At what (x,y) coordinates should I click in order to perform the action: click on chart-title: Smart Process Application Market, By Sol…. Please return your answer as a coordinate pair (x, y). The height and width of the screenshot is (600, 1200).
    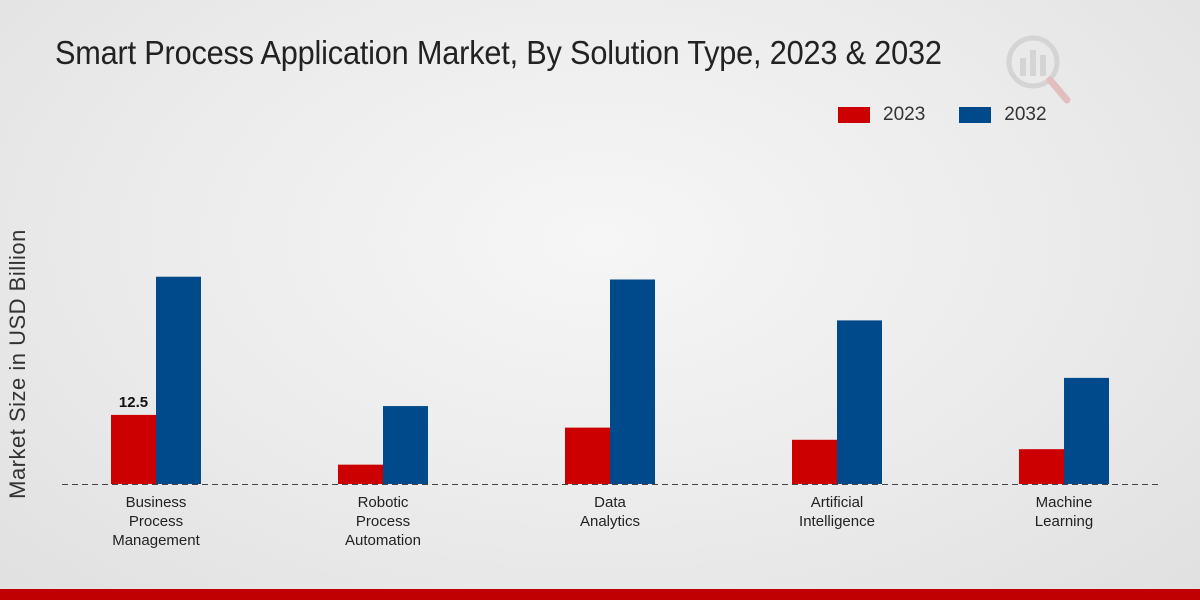
    Looking at the image, I should click on (498, 52).